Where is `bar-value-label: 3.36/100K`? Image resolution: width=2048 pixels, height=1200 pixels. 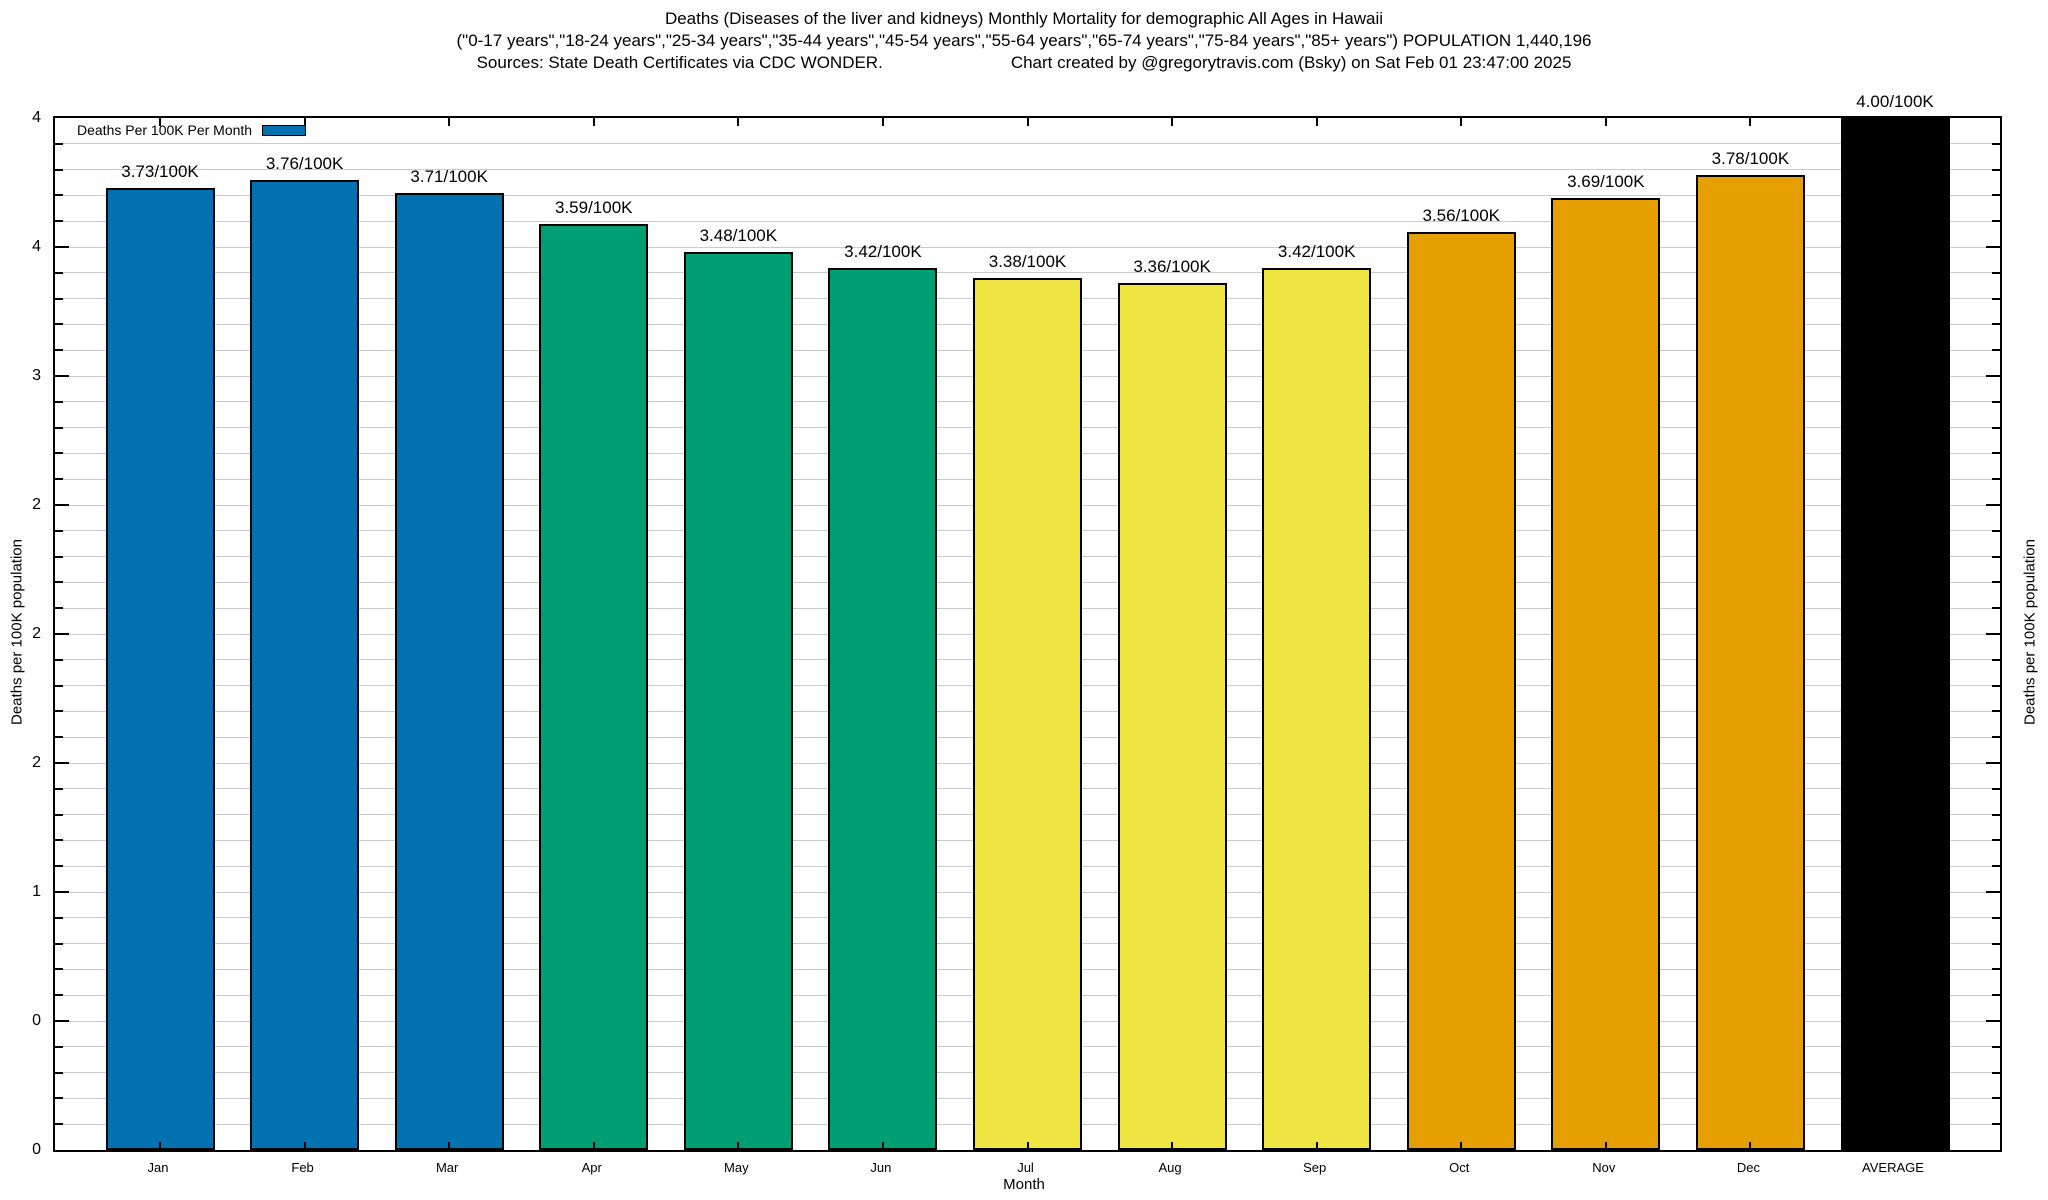 bar-value-label: 3.36/100K is located at coordinates (1172, 267).